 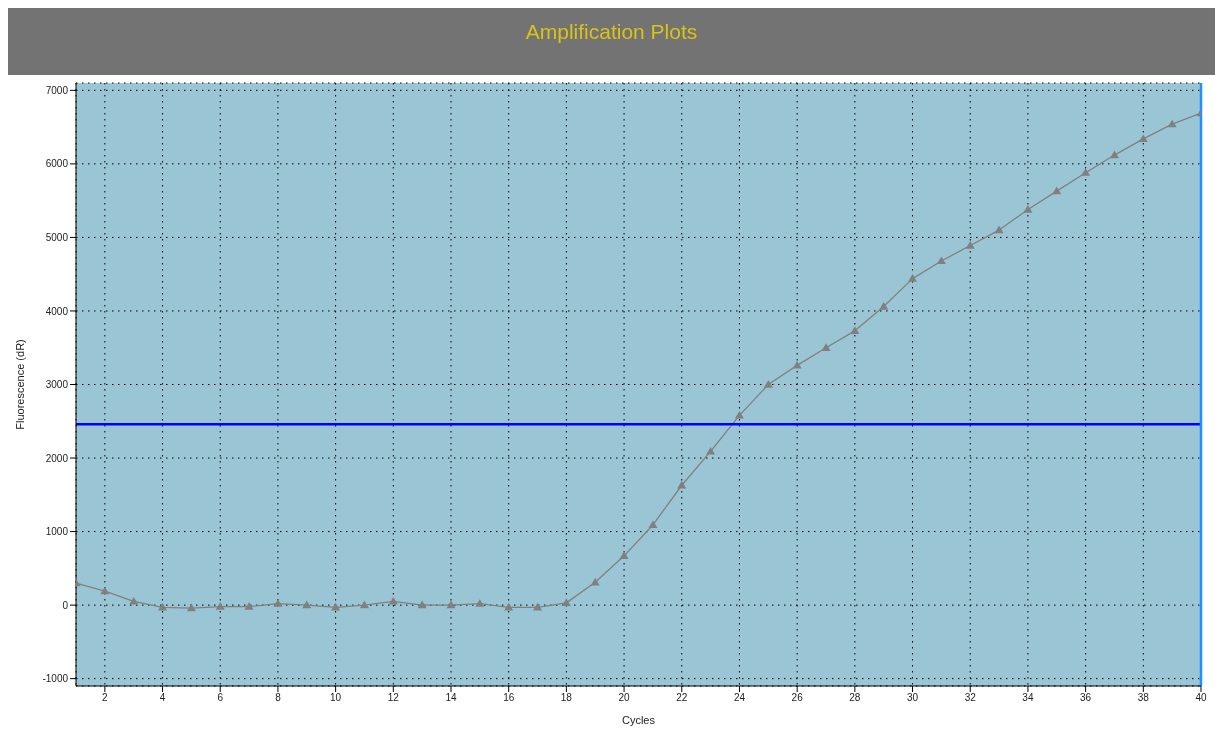 What do you see at coordinates (912, 698) in the screenshot?
I see `x-tick-label: 30` at bounding box center [912, 698].